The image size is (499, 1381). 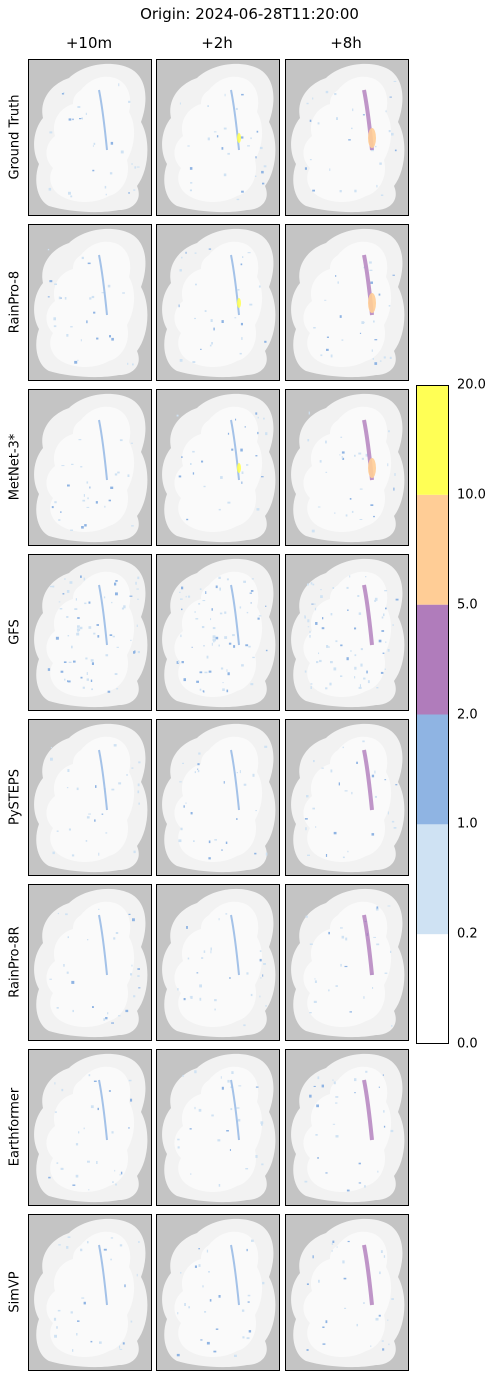 I want to click on panel-metnet-3--1, so click(x=218, y=467).